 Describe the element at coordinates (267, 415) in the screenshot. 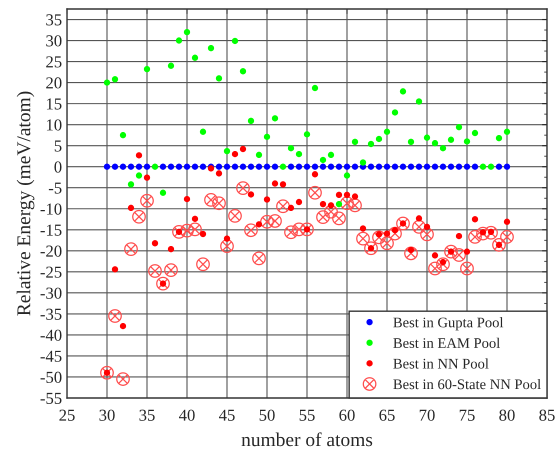

I see `x-tick-label: 50` at that location.